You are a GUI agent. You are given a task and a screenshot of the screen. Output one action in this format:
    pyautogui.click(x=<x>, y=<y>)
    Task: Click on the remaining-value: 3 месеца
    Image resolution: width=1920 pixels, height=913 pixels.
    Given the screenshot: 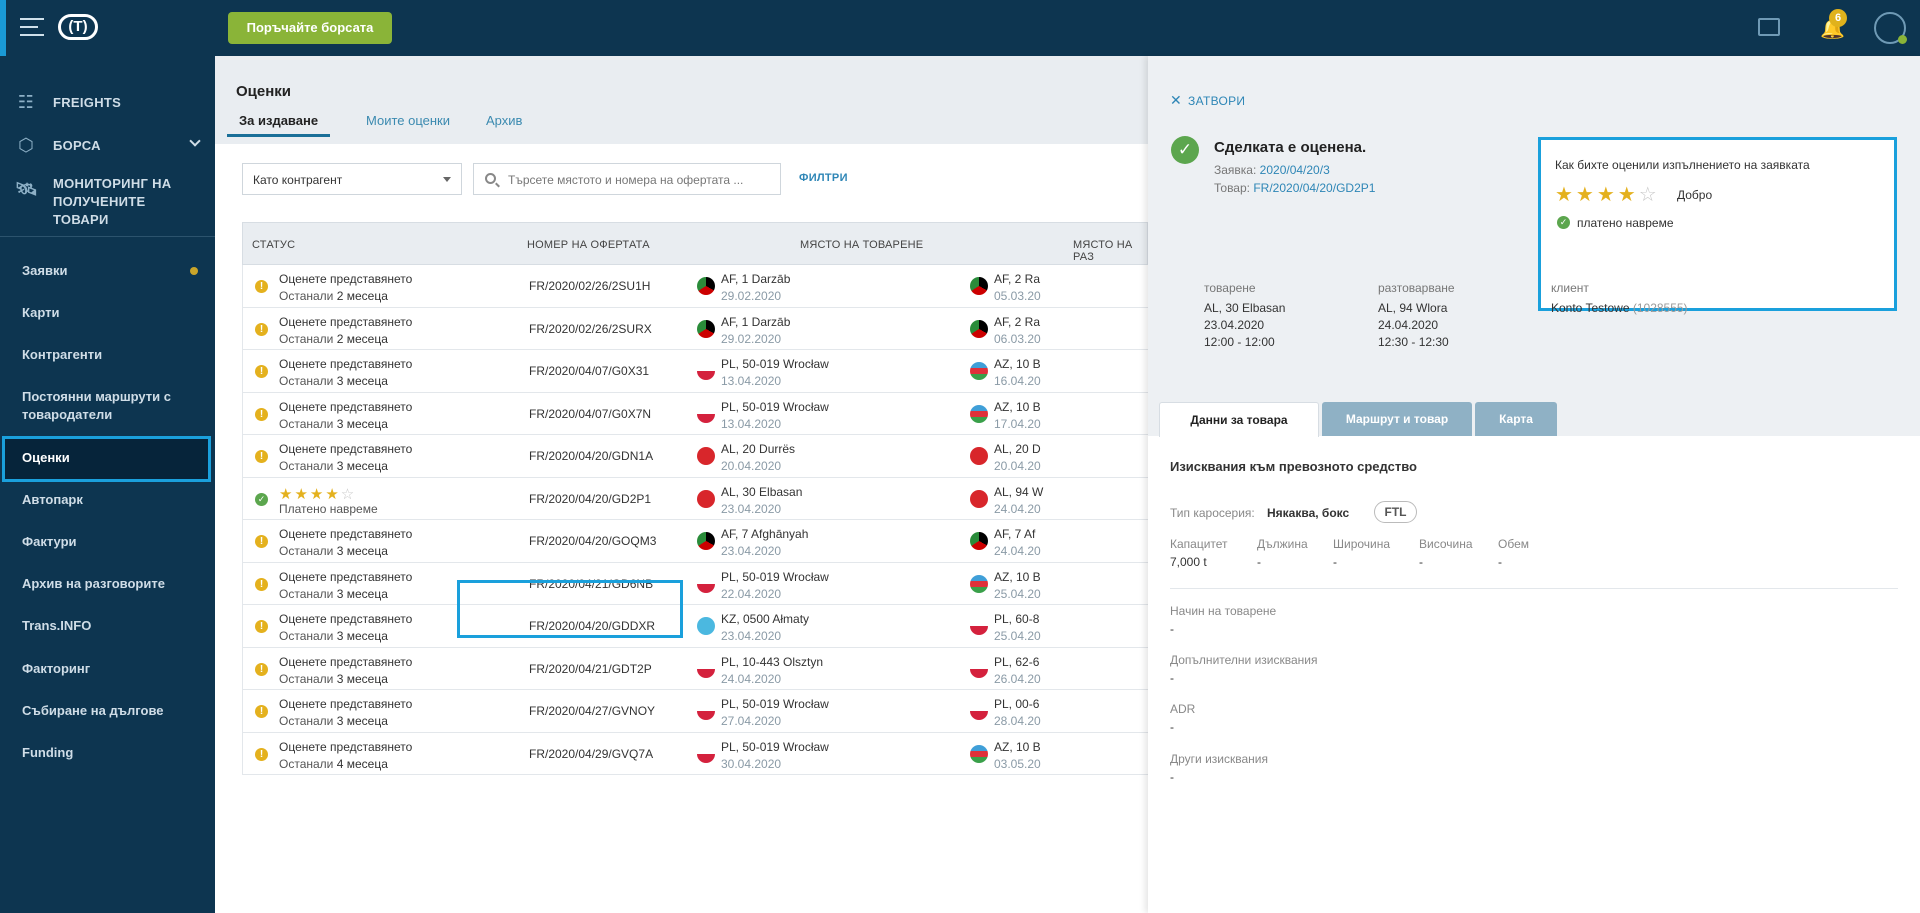 What is the action you would take?
    pyautogui.click(x=362, y=423)
    